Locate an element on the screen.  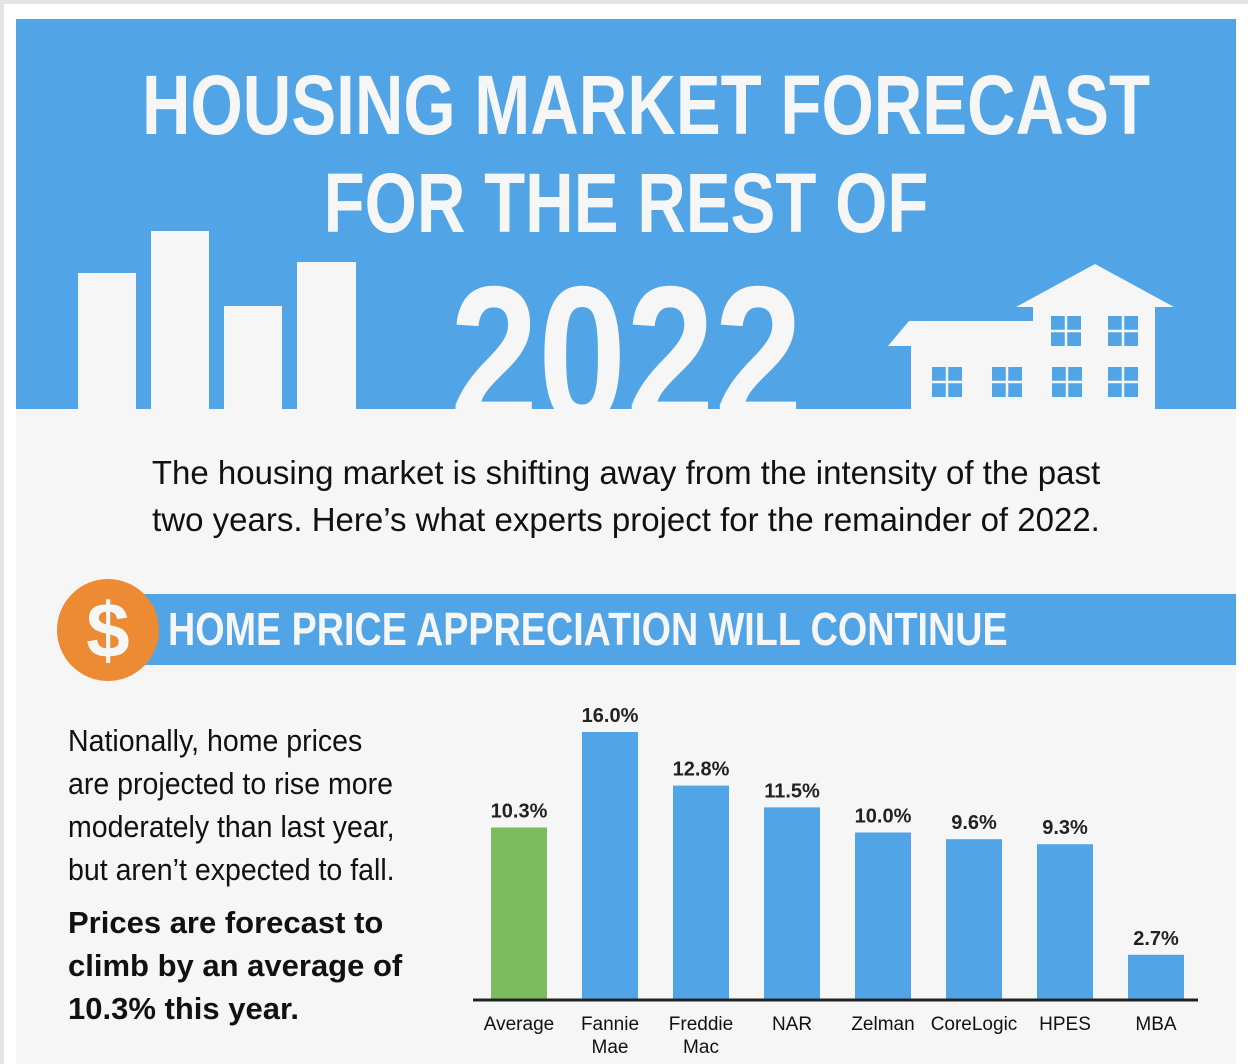
summary-highlight-line: climb by an average of is located at coordinates (235, 965).